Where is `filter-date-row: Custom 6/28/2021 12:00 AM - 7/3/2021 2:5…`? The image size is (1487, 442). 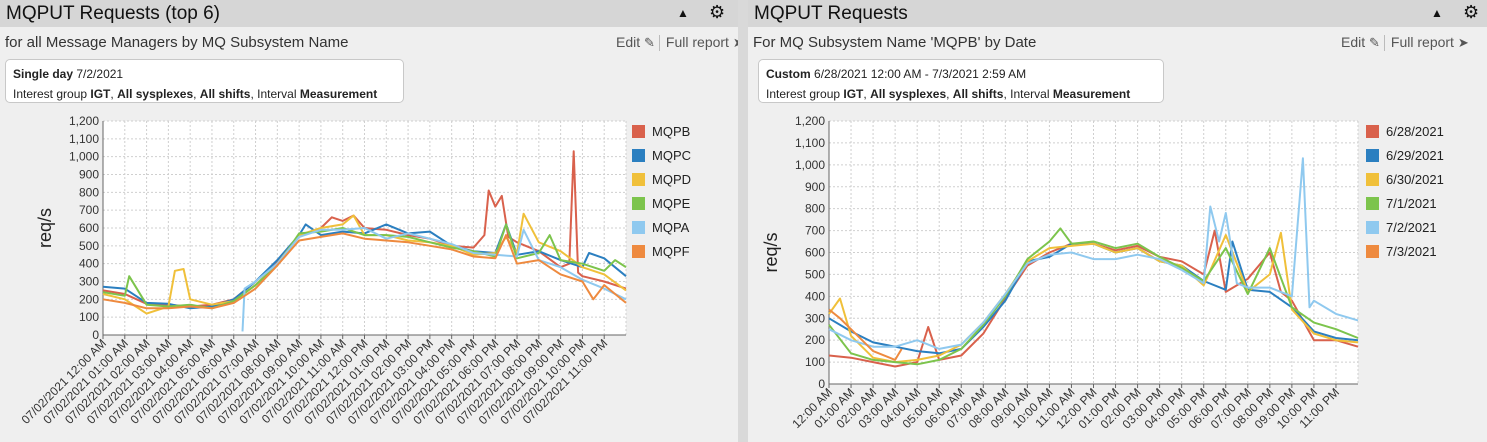
filter-date-row: Custom 6/28/2021 12:00 AM - 7/3/2021 2:5… is located at coordinates (896, 74).